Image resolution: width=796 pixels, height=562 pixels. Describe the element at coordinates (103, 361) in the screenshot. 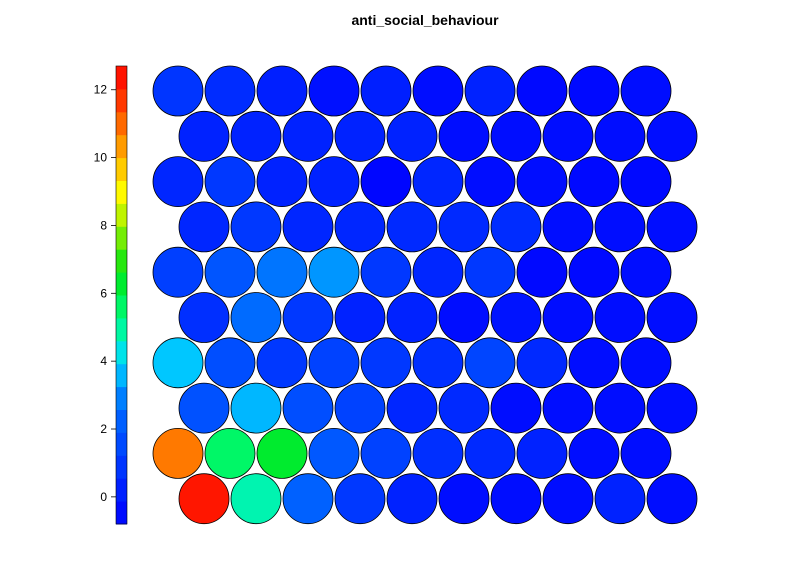

I see `colorbar-tick-label: 4` at that location.